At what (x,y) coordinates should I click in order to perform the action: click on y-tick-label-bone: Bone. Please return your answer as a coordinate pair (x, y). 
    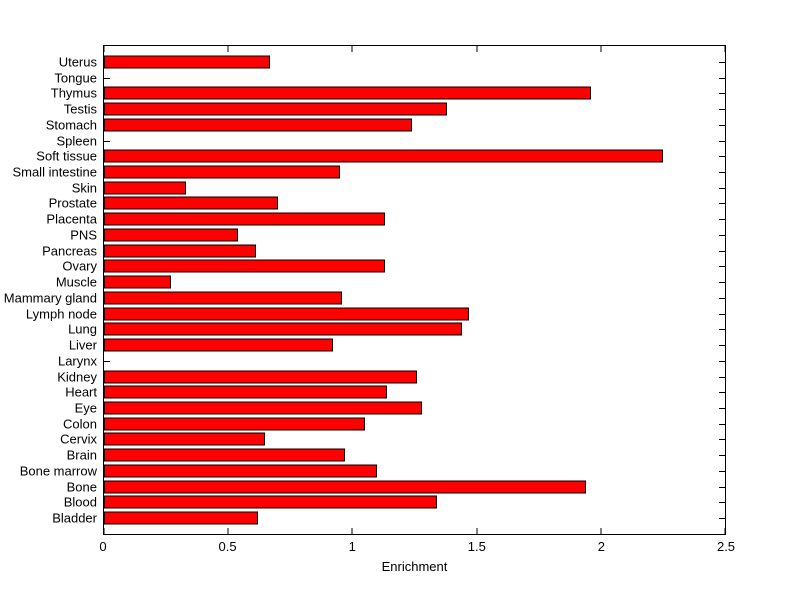
    Looking at the image, I should click on (81, 487).